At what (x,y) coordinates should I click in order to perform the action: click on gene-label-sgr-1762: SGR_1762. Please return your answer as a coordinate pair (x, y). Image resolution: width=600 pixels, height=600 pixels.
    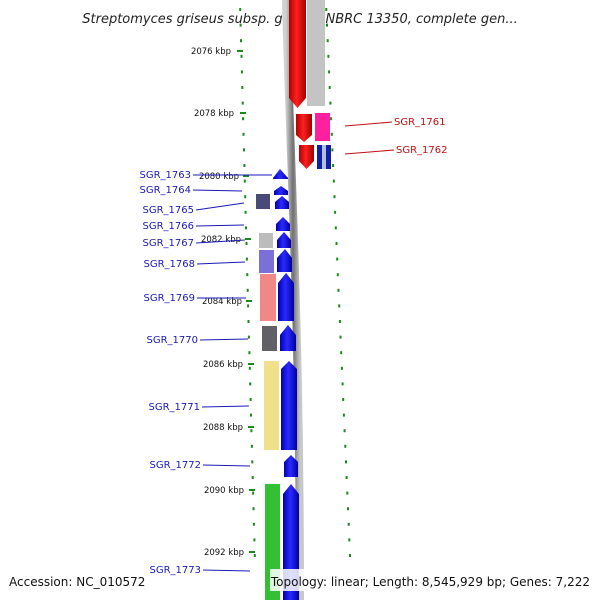
    Looking at the image, I should click on (422, 150).